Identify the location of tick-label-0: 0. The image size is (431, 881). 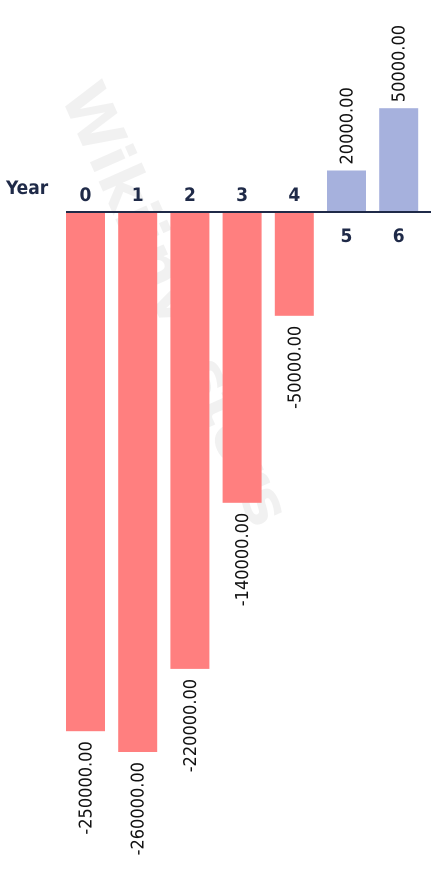
(86, 195).